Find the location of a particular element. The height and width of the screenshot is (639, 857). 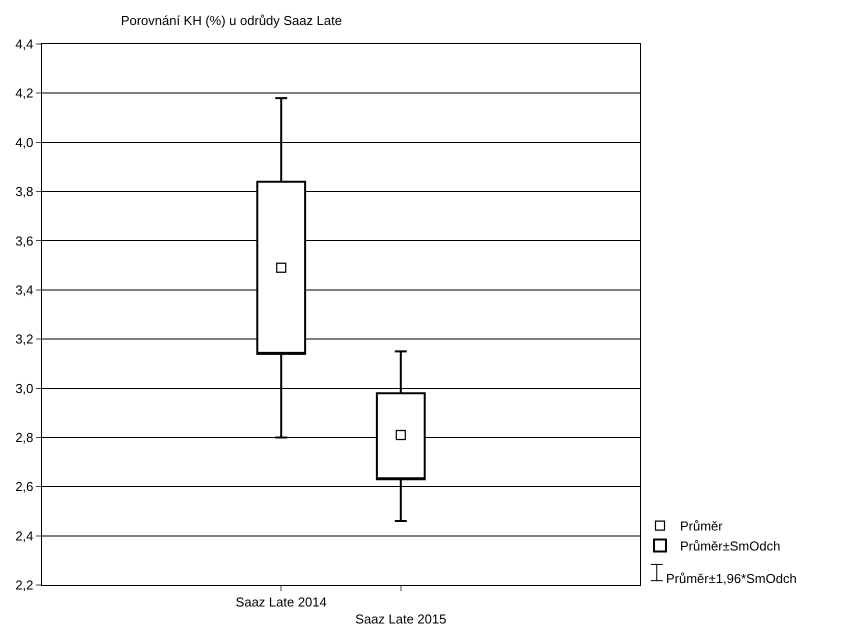

y-tick-label: 3,0 is located at coordinates (24, 388).